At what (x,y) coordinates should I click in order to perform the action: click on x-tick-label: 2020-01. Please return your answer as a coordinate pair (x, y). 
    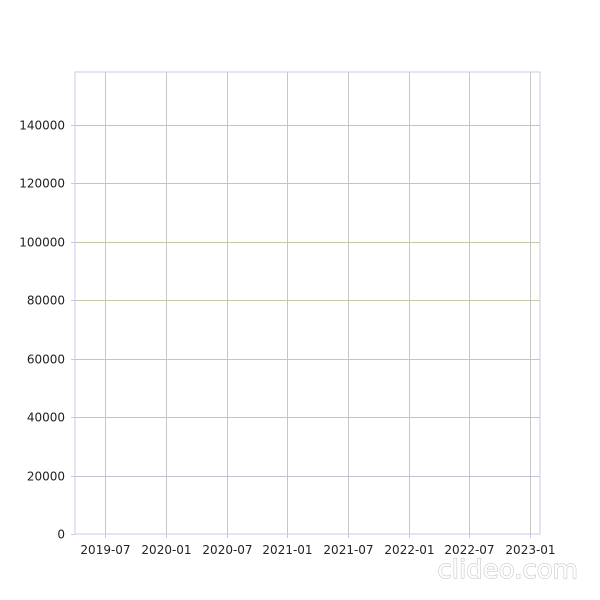
    Looking at the image, I should click on (166, 550).